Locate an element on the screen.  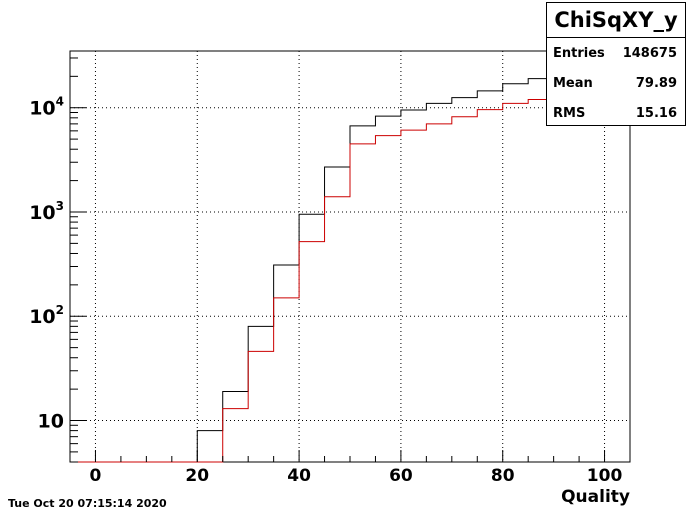
stats-title: ChiSqXY_y is located at coordinates (616, 20).